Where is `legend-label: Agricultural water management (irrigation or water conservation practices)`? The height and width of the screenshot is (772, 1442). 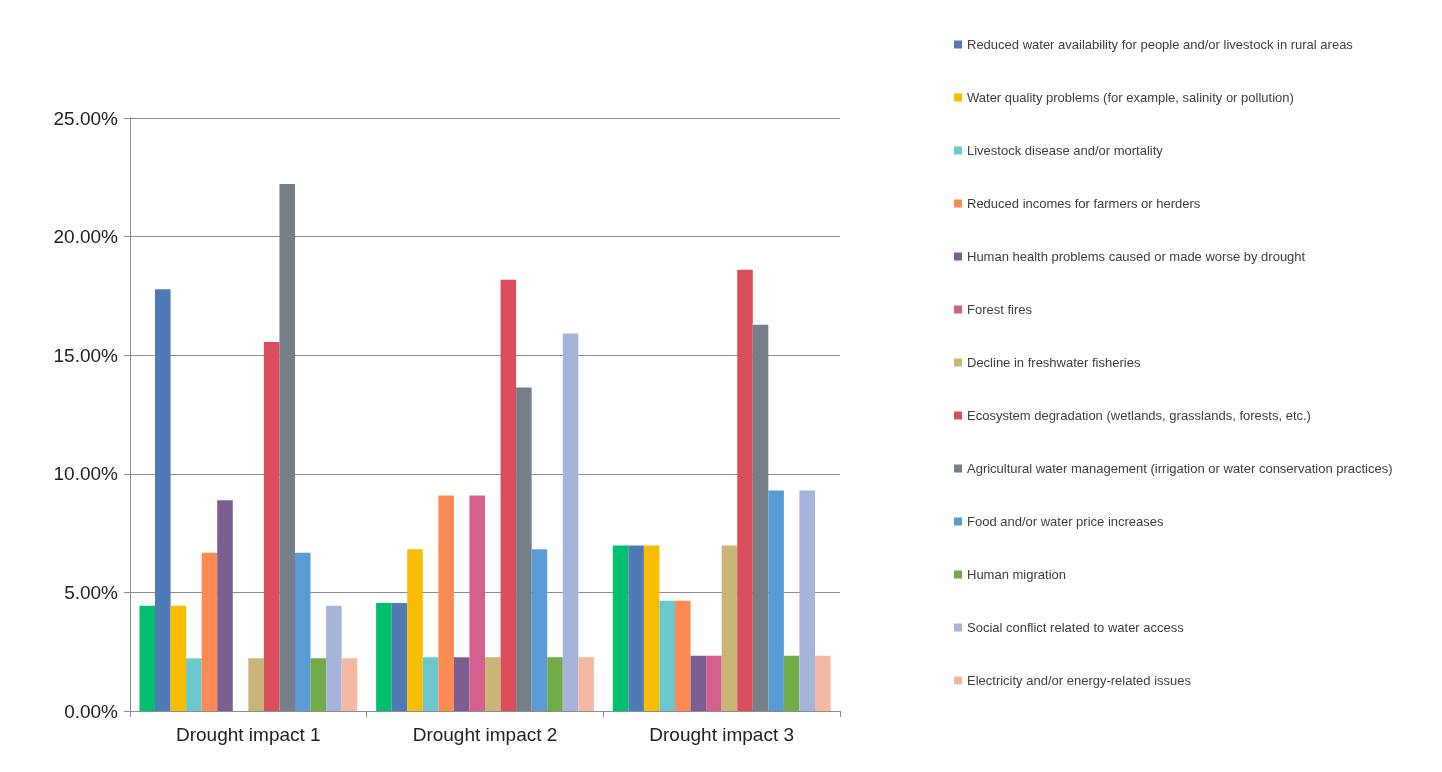
legend-label: Agricultural water management (irrigation or water conservation practices) is located at coordinates (1180, 468).